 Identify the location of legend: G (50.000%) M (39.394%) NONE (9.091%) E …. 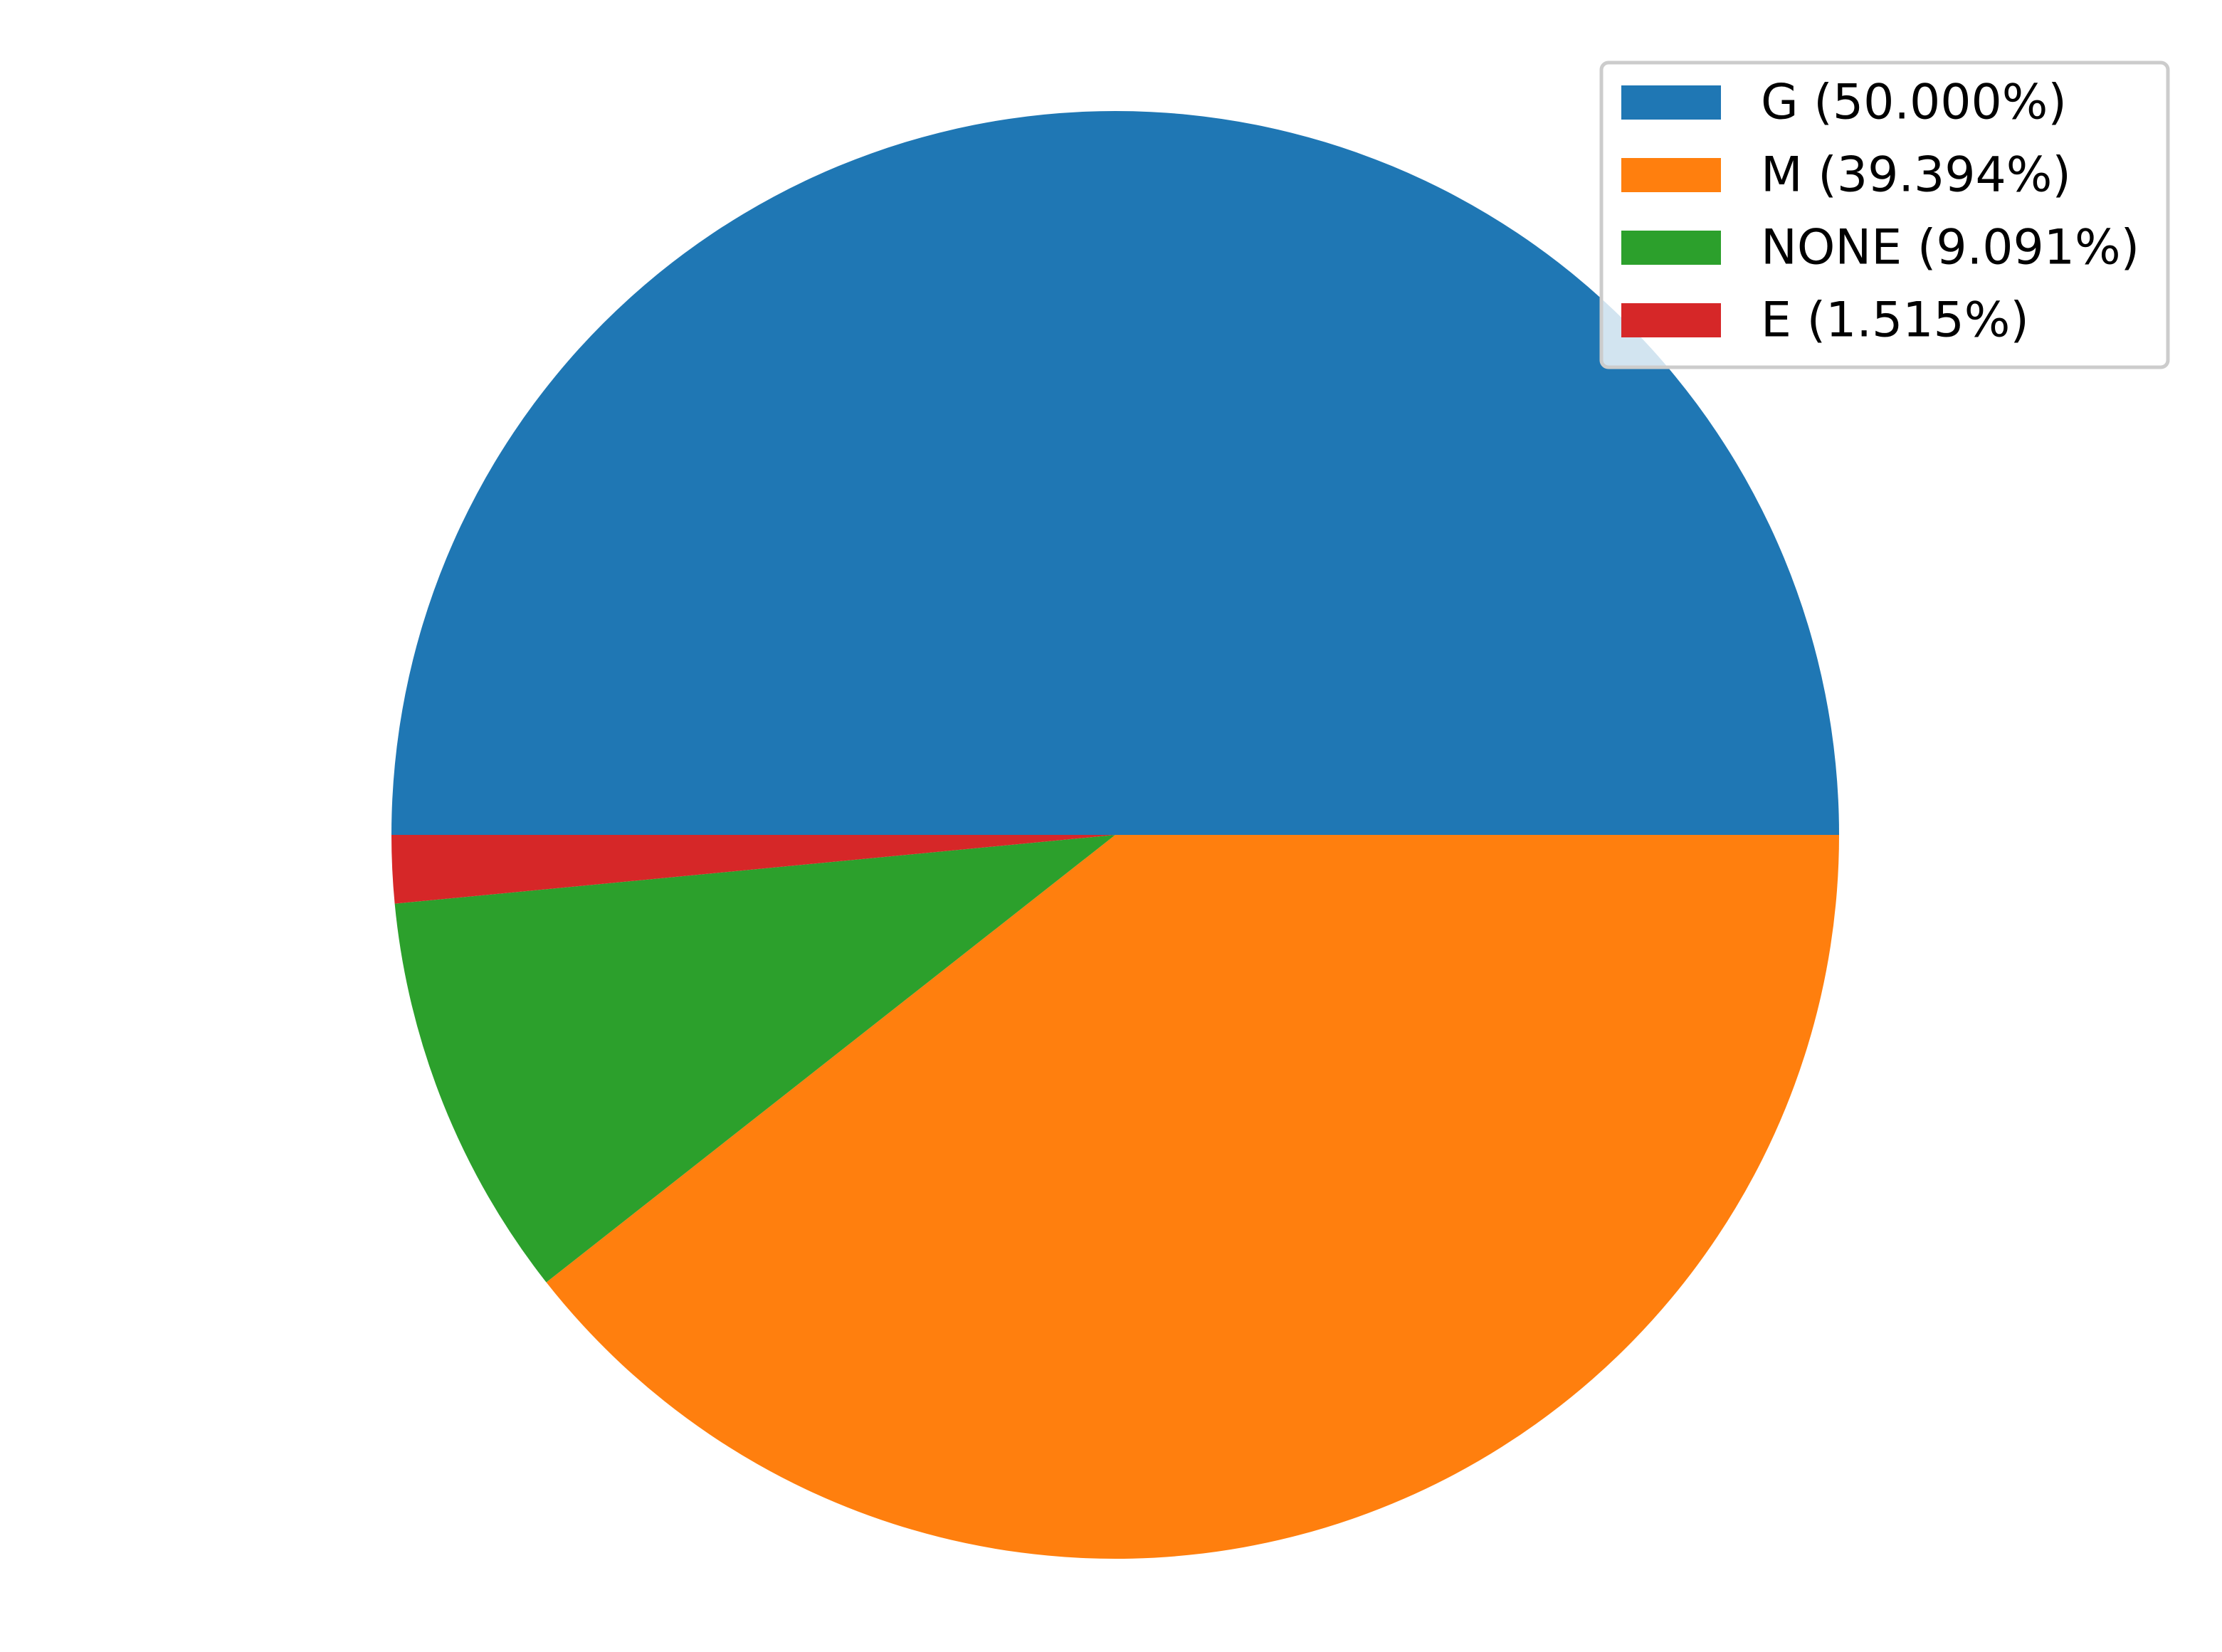
(1884, 214).